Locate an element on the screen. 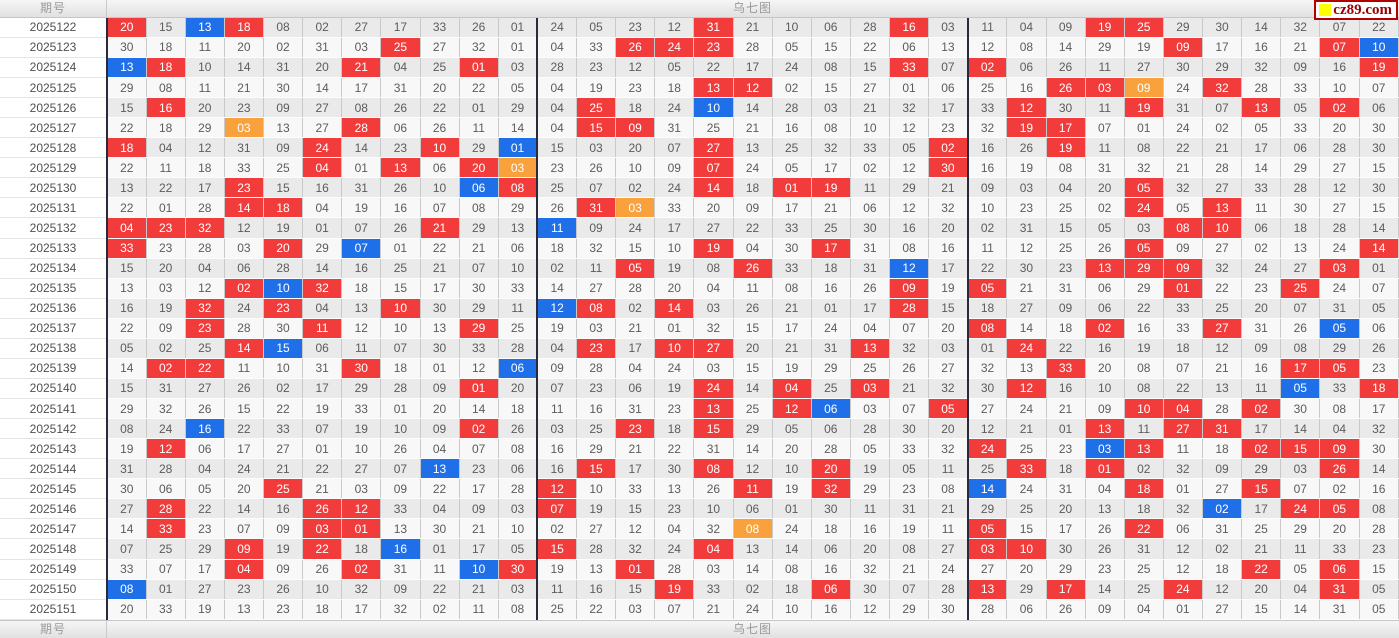 Image resolution: width=1399 pixels, height=638 pixels. red-ball-cell: 27 is located at coordinates (713, 348).